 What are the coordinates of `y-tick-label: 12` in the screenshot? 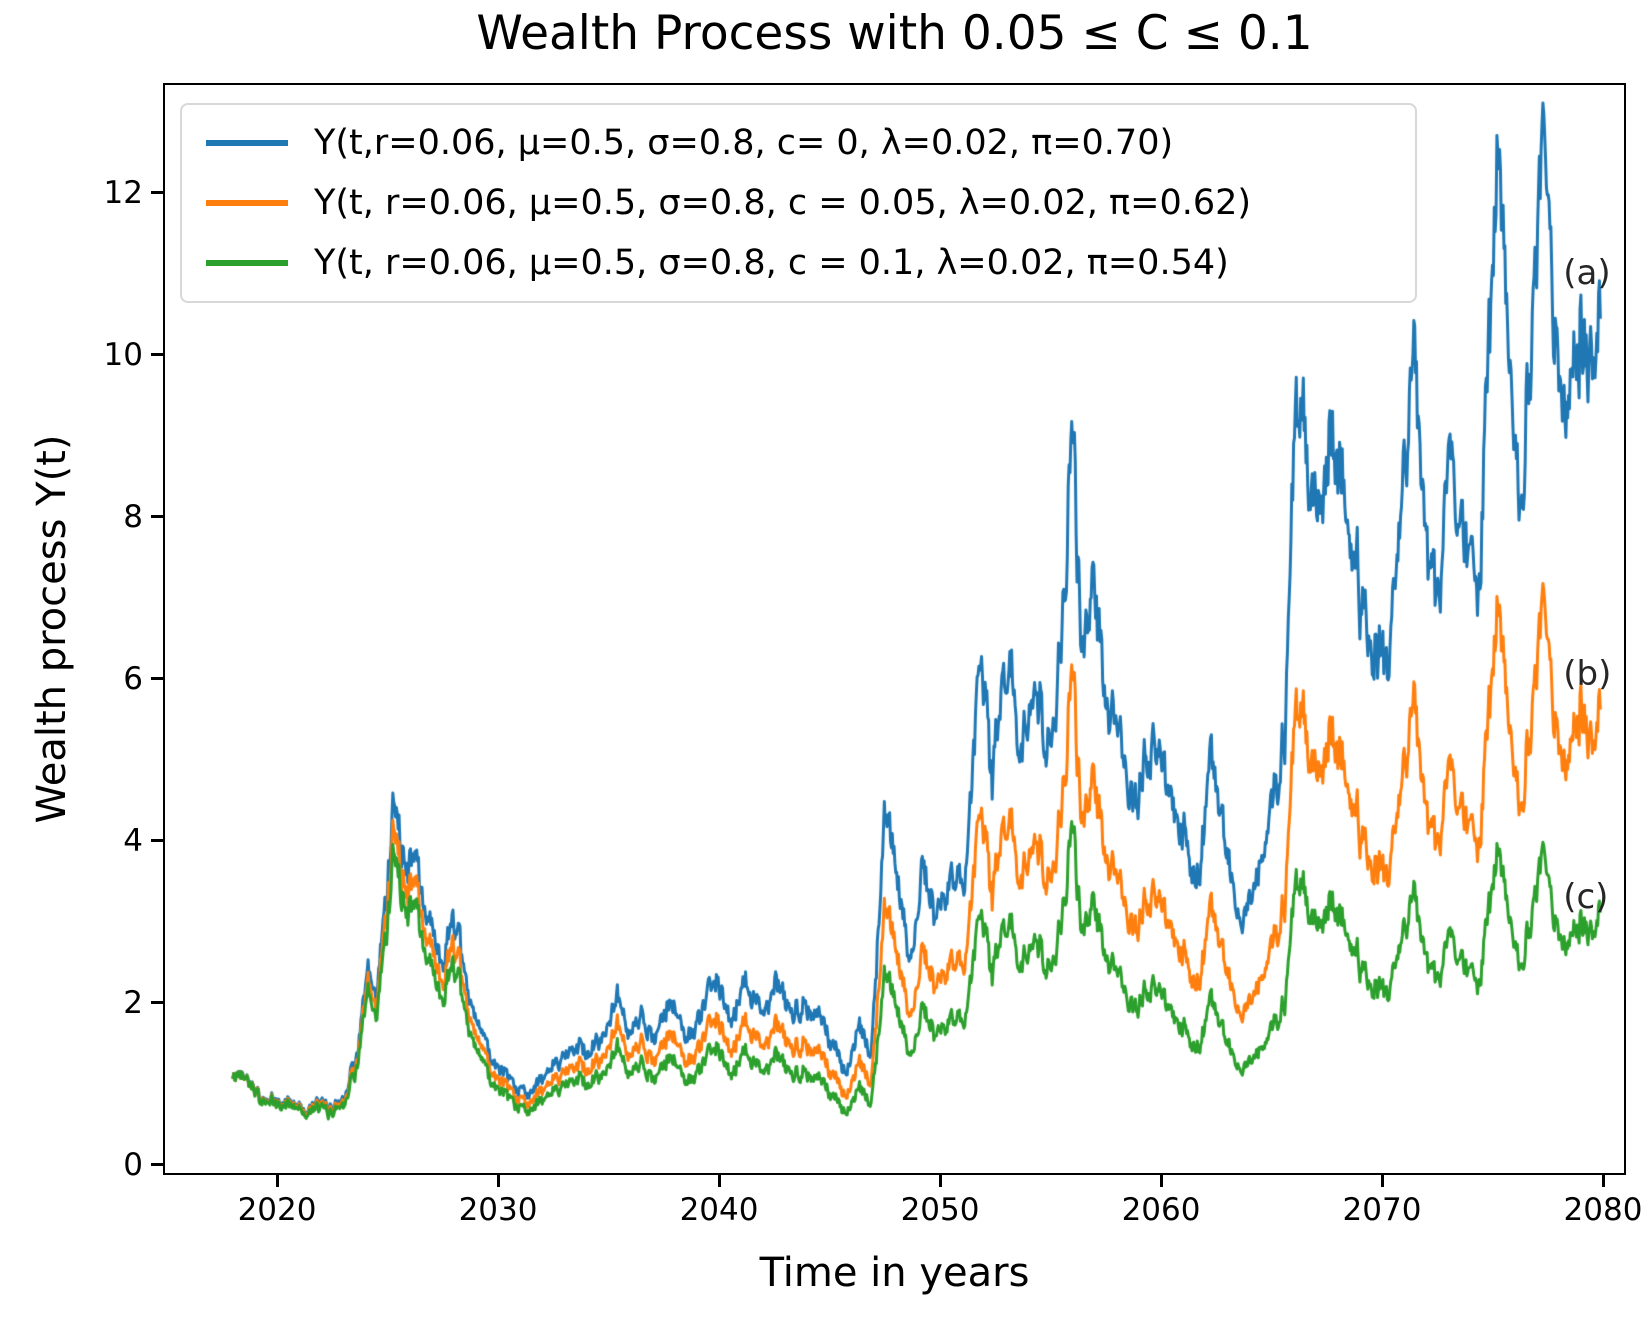 It's located at (123, 192).